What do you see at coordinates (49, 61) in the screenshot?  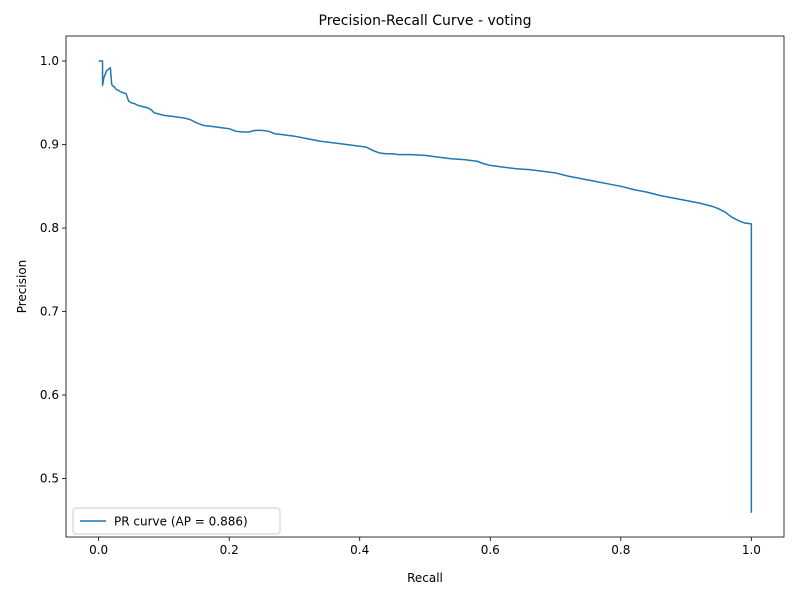 I see `y-tick-label: 1.0` at bounding box center [49, 61].